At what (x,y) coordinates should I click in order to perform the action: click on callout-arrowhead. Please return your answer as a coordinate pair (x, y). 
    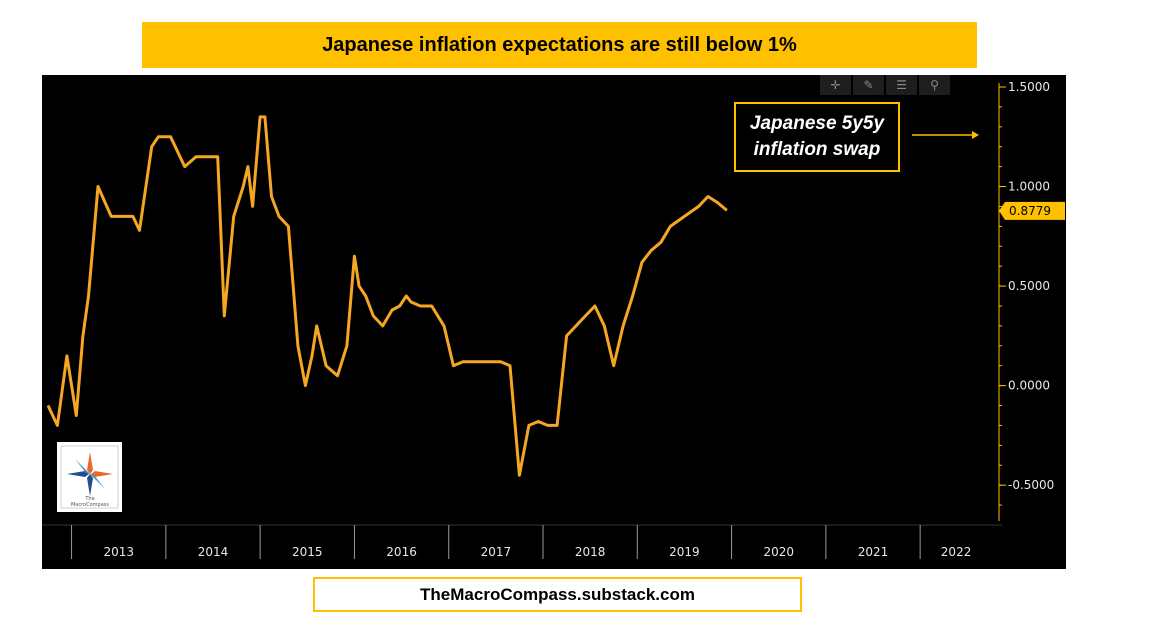
    Looking at the image, I should click on (975, 135).